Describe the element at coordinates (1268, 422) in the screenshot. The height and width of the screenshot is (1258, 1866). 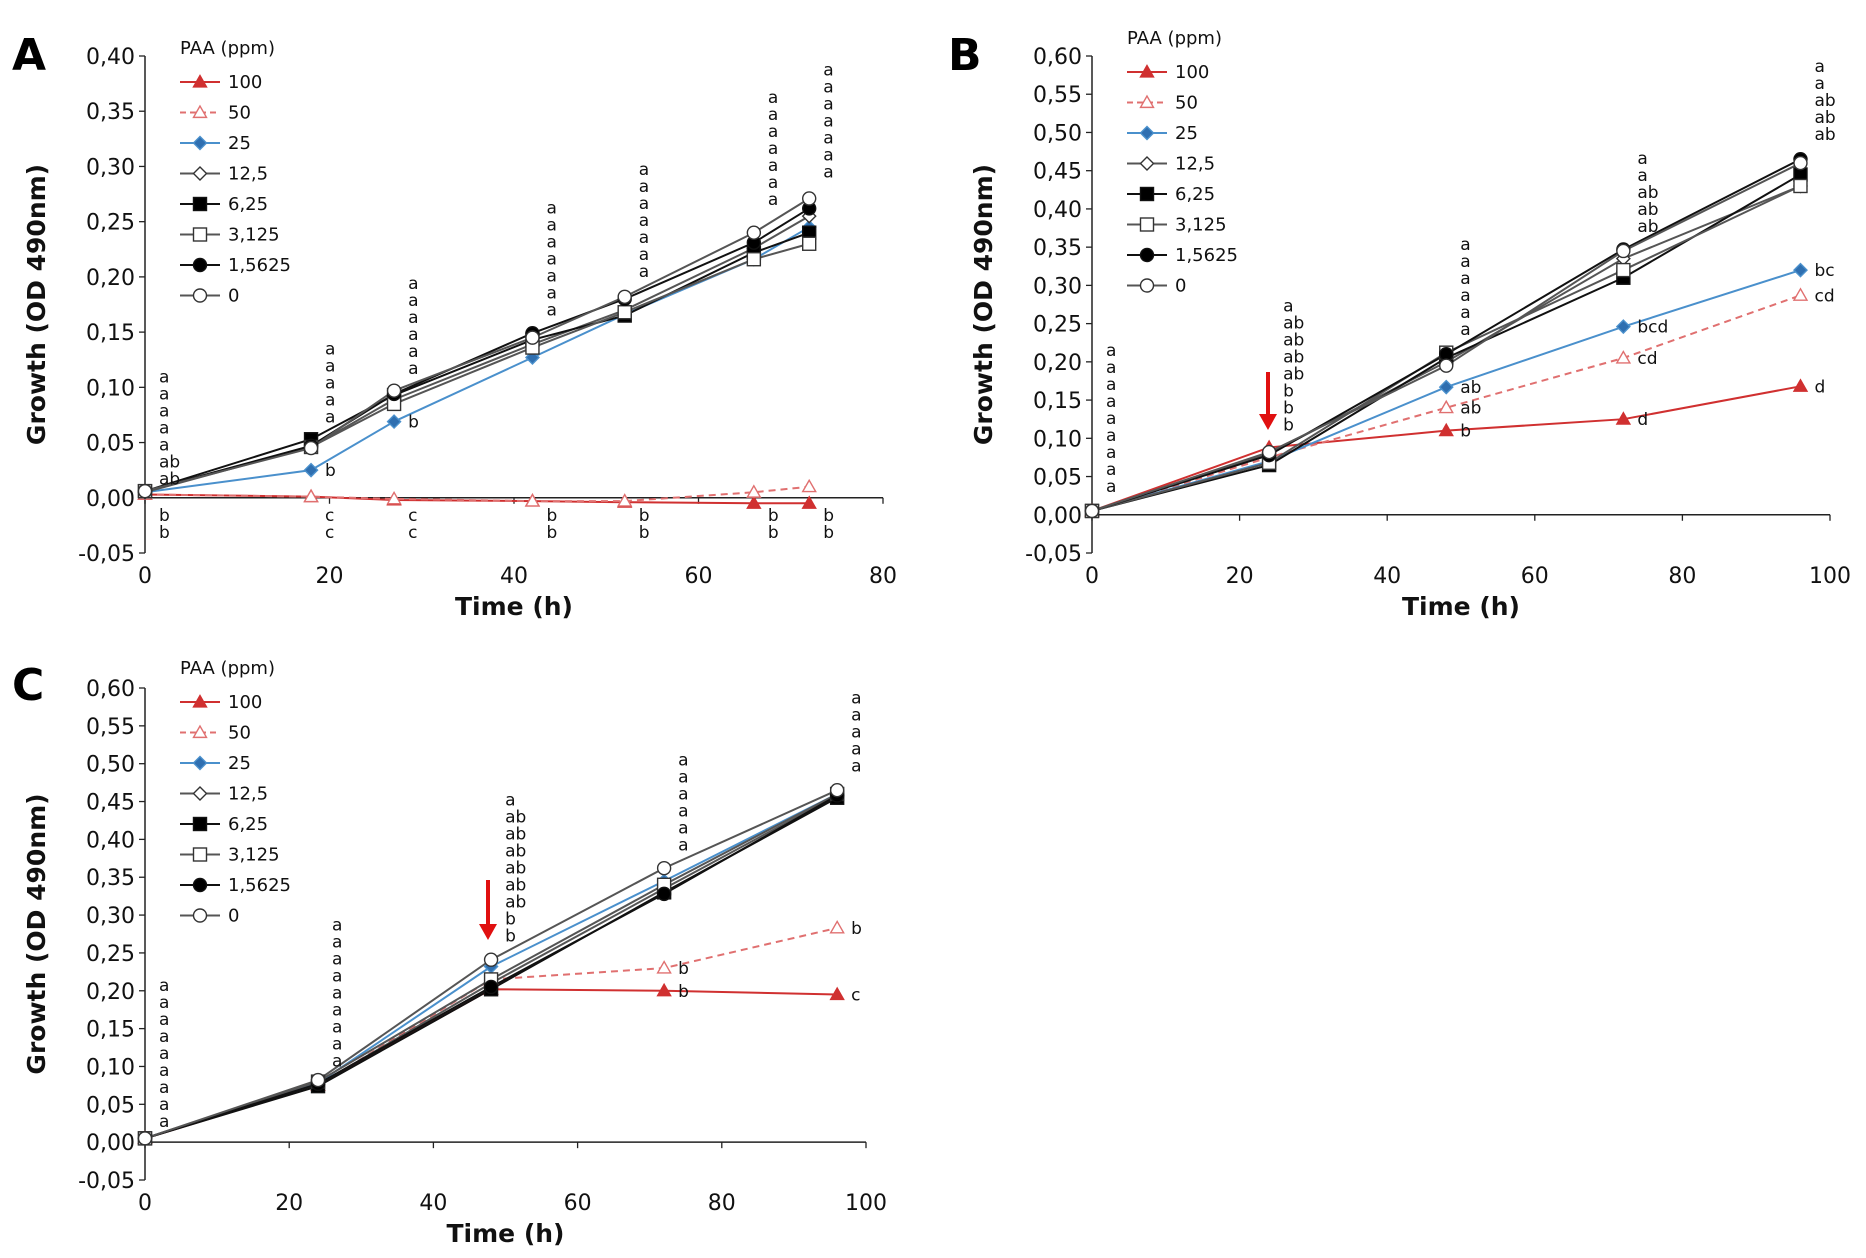
I see `treatment-arrow-b-head` at that location.